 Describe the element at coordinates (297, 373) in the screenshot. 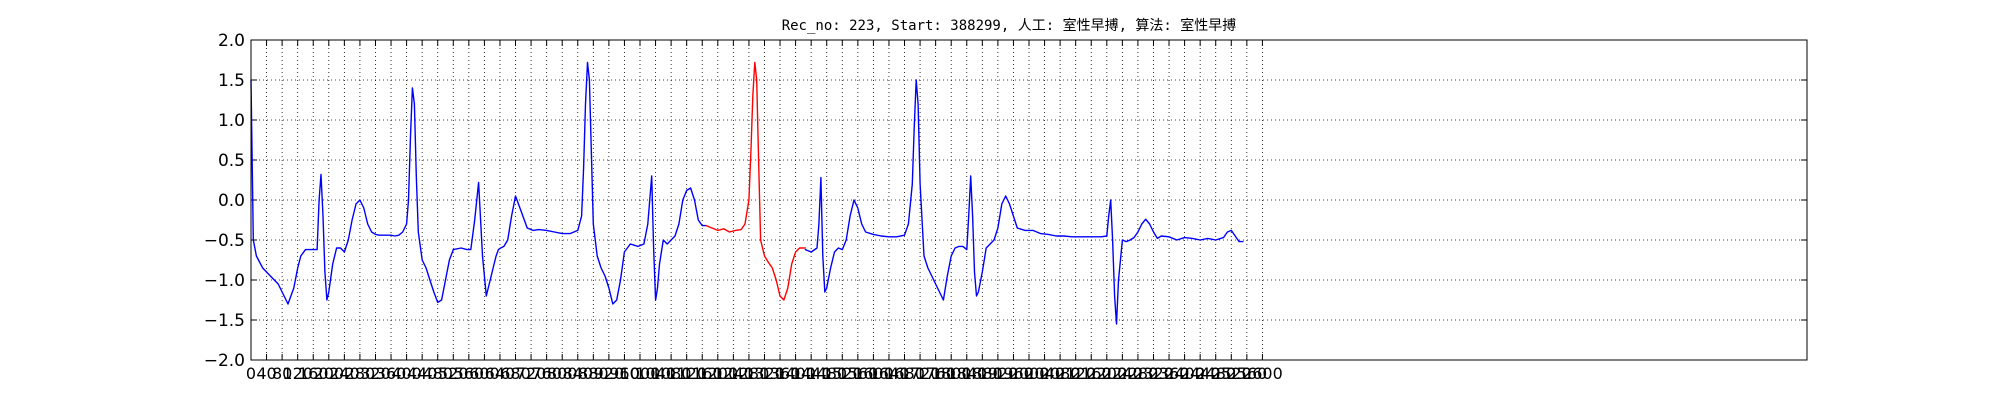

I see `x-tick-label: 120` at that location.